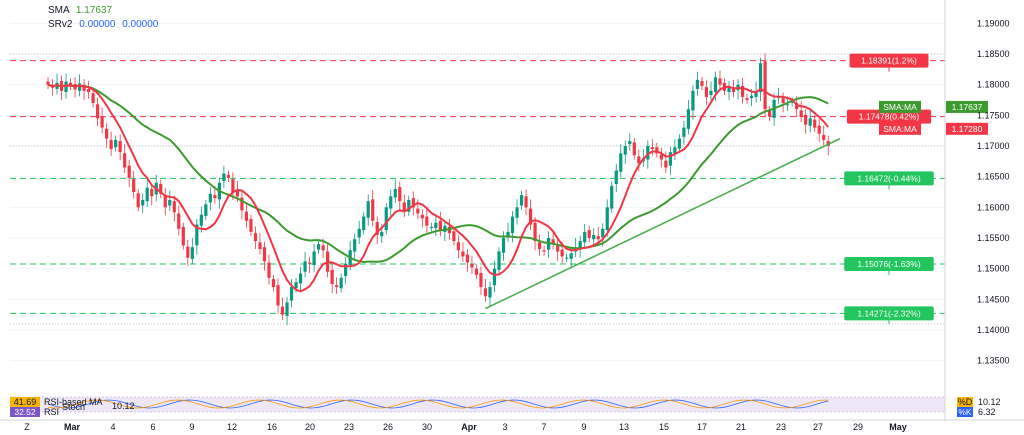 The image size is (1024, 435). Describe the element at coordinates (965, 412) in the screenshot. I see `osc-k-label-tag` at that location.